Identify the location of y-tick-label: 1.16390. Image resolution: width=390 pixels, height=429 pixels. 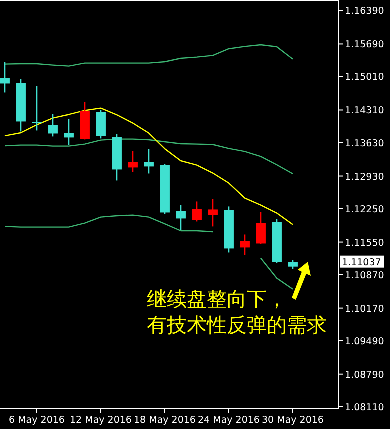
(364, 12).